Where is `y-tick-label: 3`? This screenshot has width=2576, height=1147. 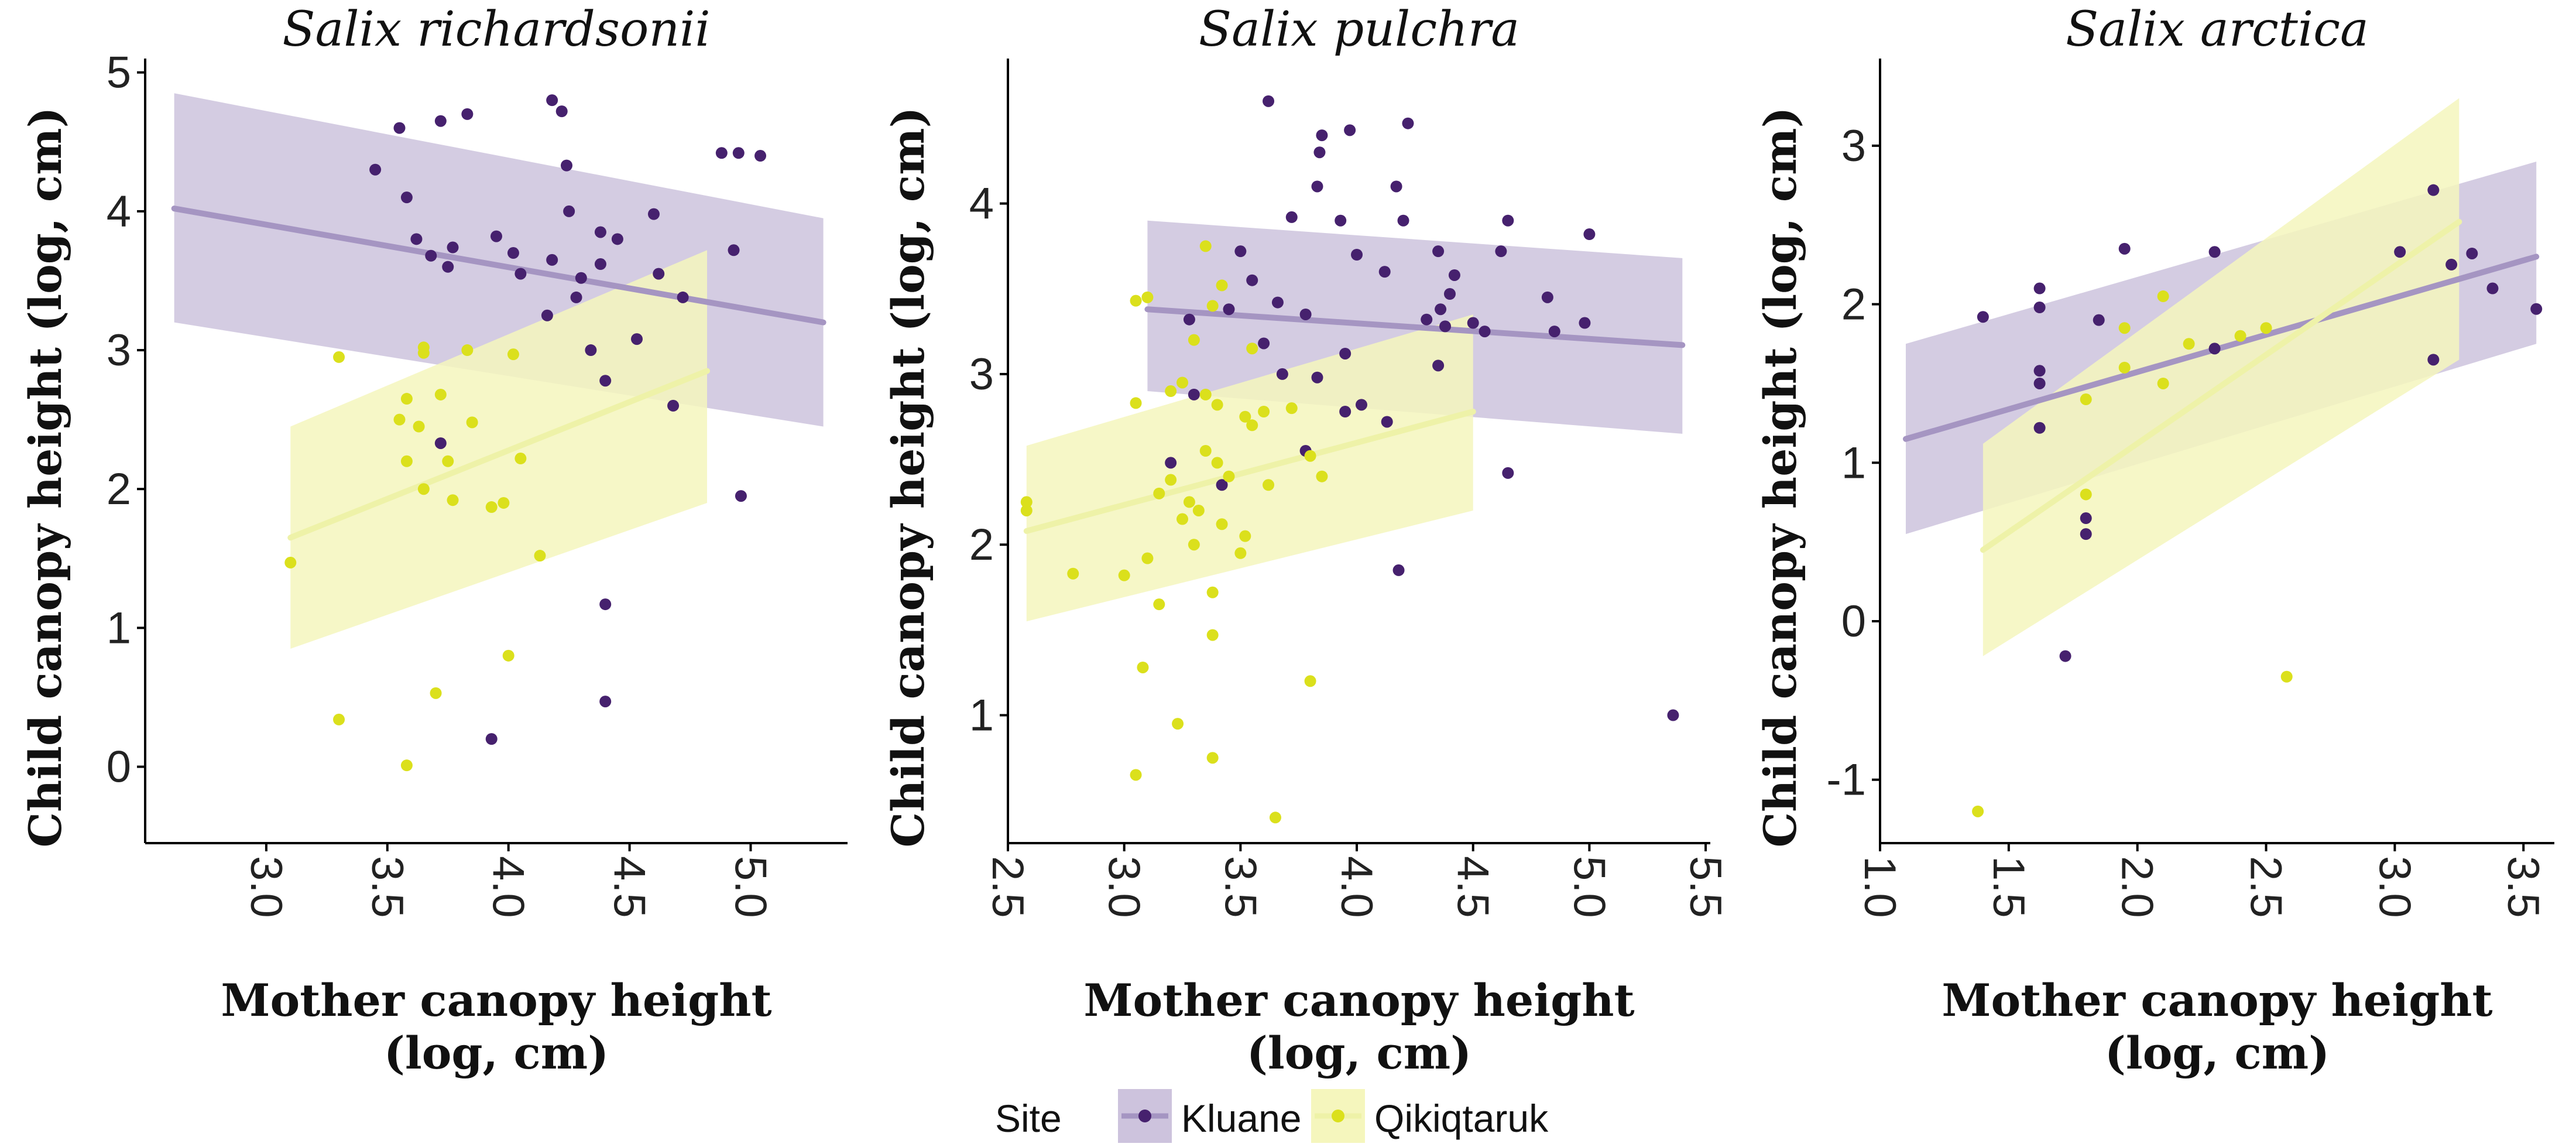
y-tick-label: 3 is located at coordinates (982, 374).